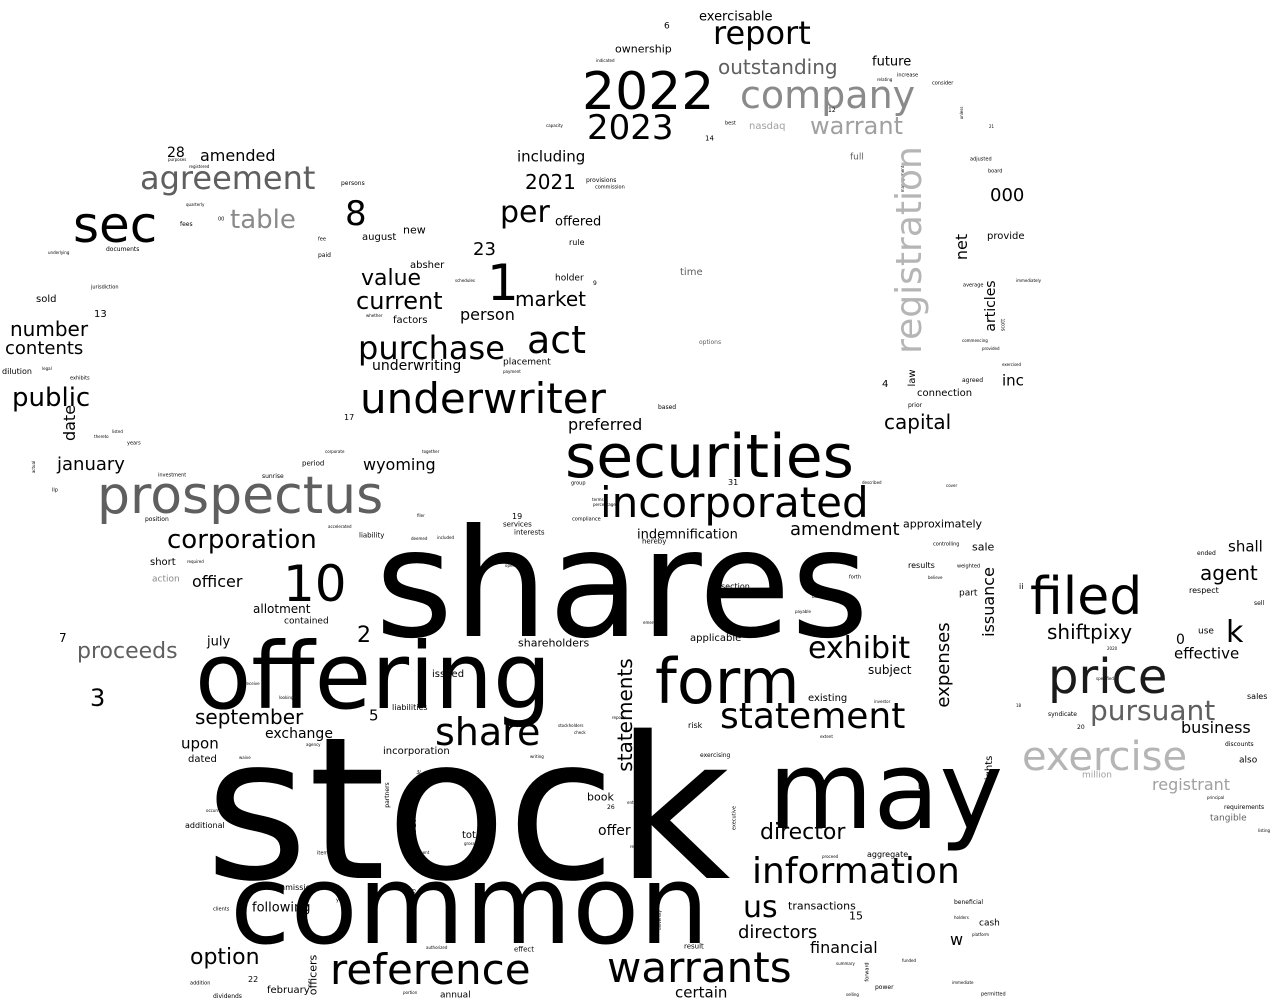 The width and height of the screenshot is (1280, 1005). What do you see at coordinates (952, 485) in the screenshot?
I see `word-cover: cover` at bounding box center [952, 485].